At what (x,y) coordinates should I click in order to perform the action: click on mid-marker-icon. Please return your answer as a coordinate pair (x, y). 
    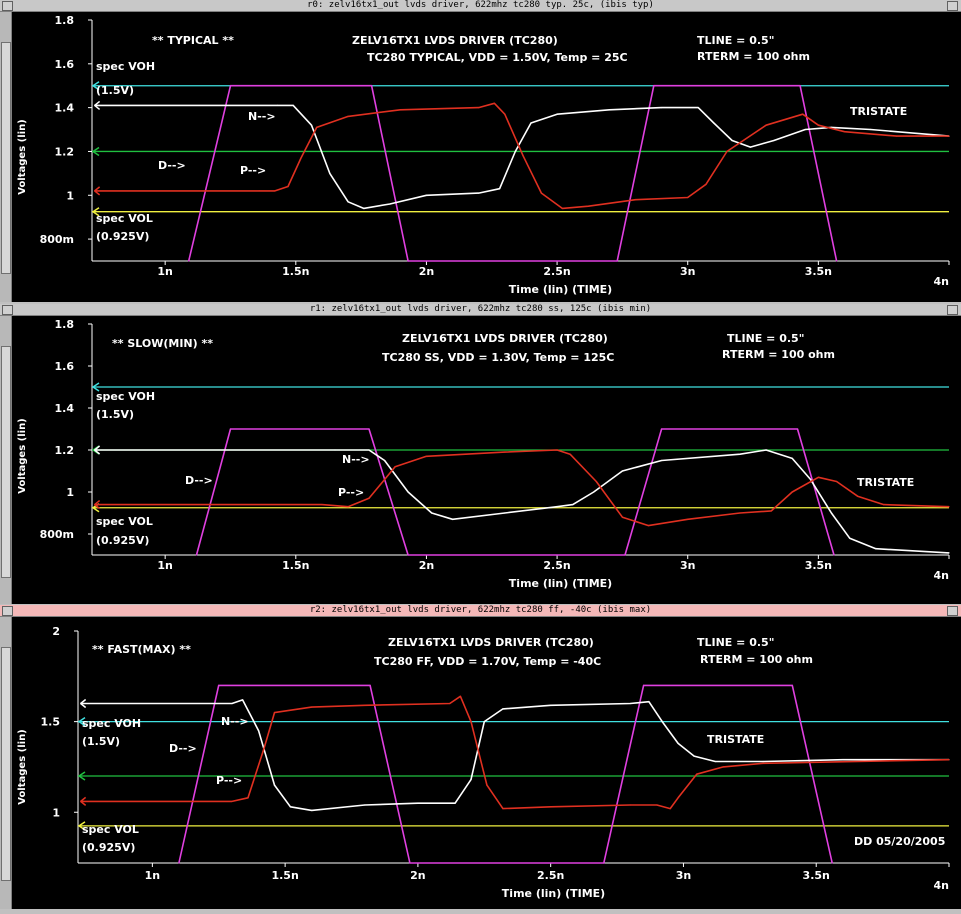
    Looking at the image, I should click on (96, 151).